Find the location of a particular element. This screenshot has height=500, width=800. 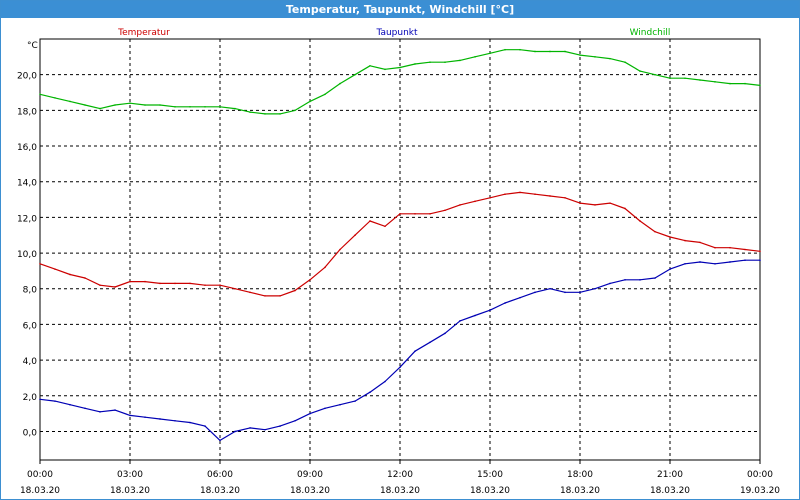

legend-entry-windchill: Windchill is located at coordinates (650, 33).